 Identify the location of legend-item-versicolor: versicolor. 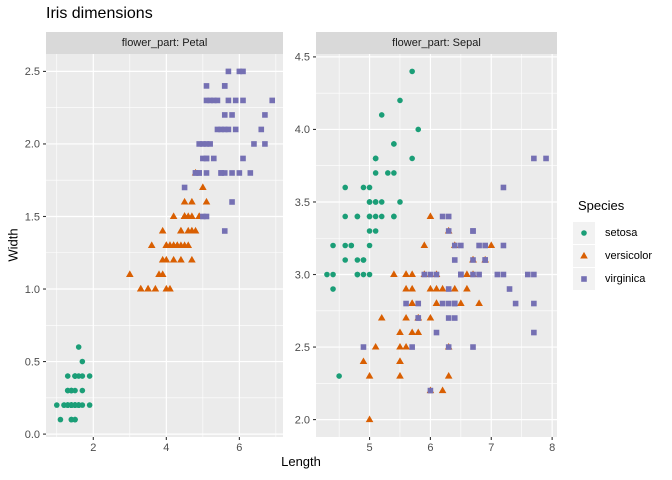
(612, 256).